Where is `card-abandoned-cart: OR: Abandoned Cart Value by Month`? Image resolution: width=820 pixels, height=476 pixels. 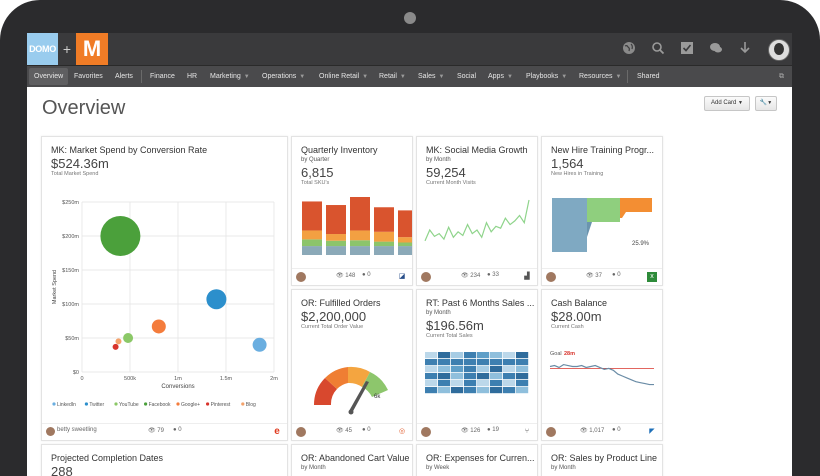 card-abandoned-cart: OR: Abandoned Cart Value by Month is located at coordinates (352, 460).